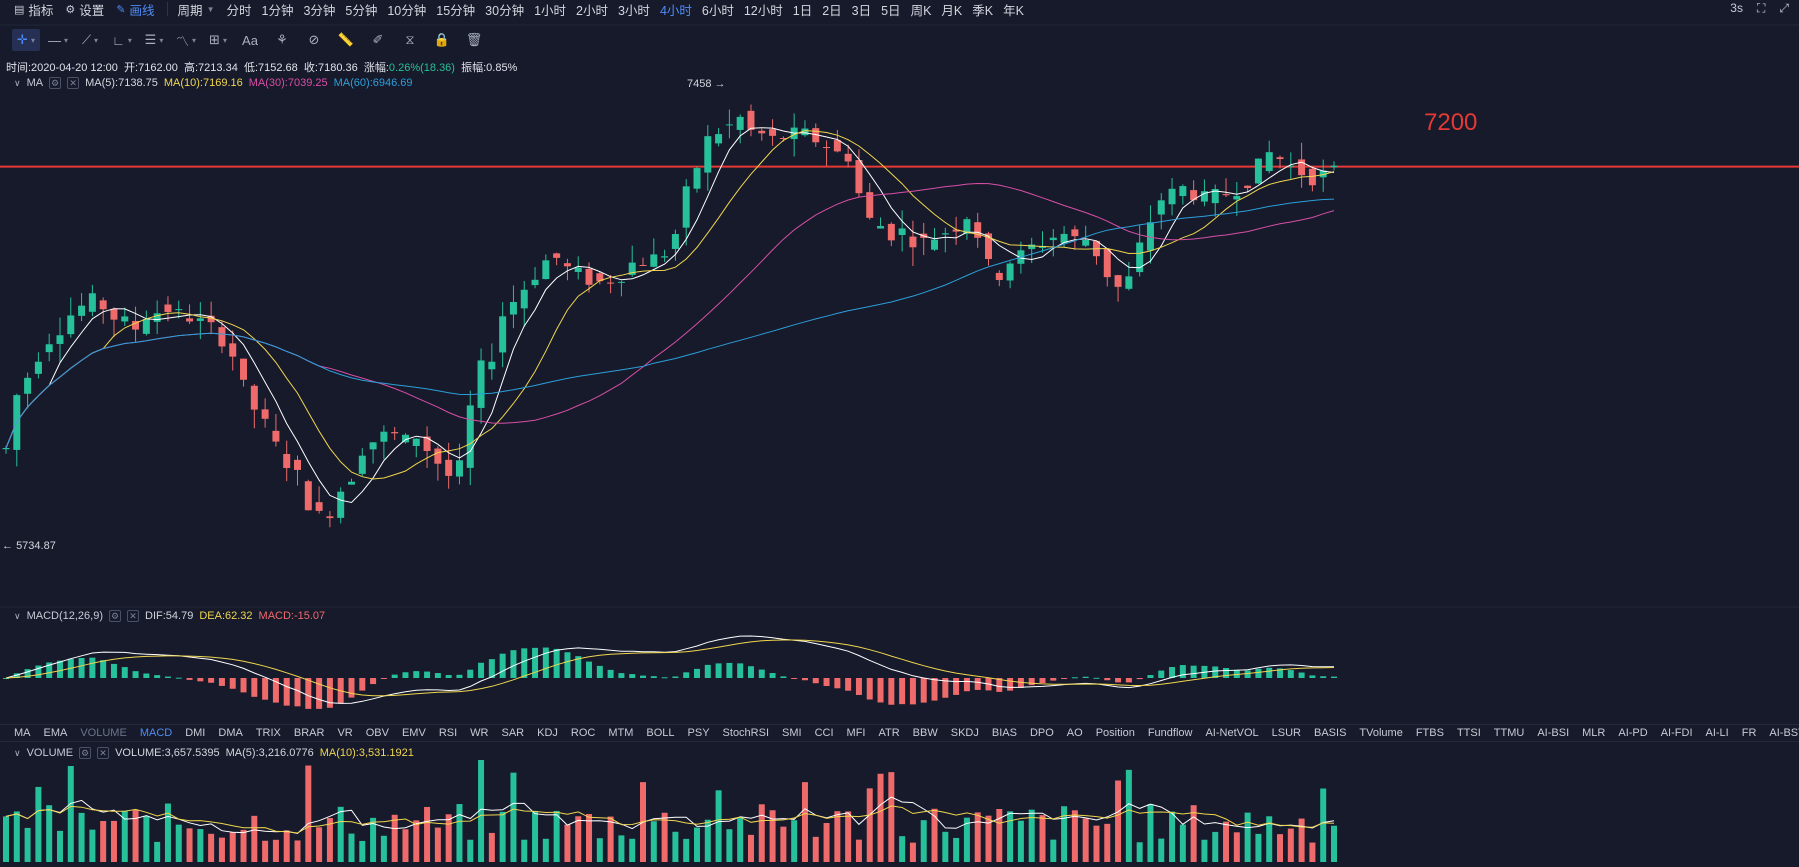 This screenshot has height=867, width=1799. I want to click on period-17: 周K, so click(921, 10).